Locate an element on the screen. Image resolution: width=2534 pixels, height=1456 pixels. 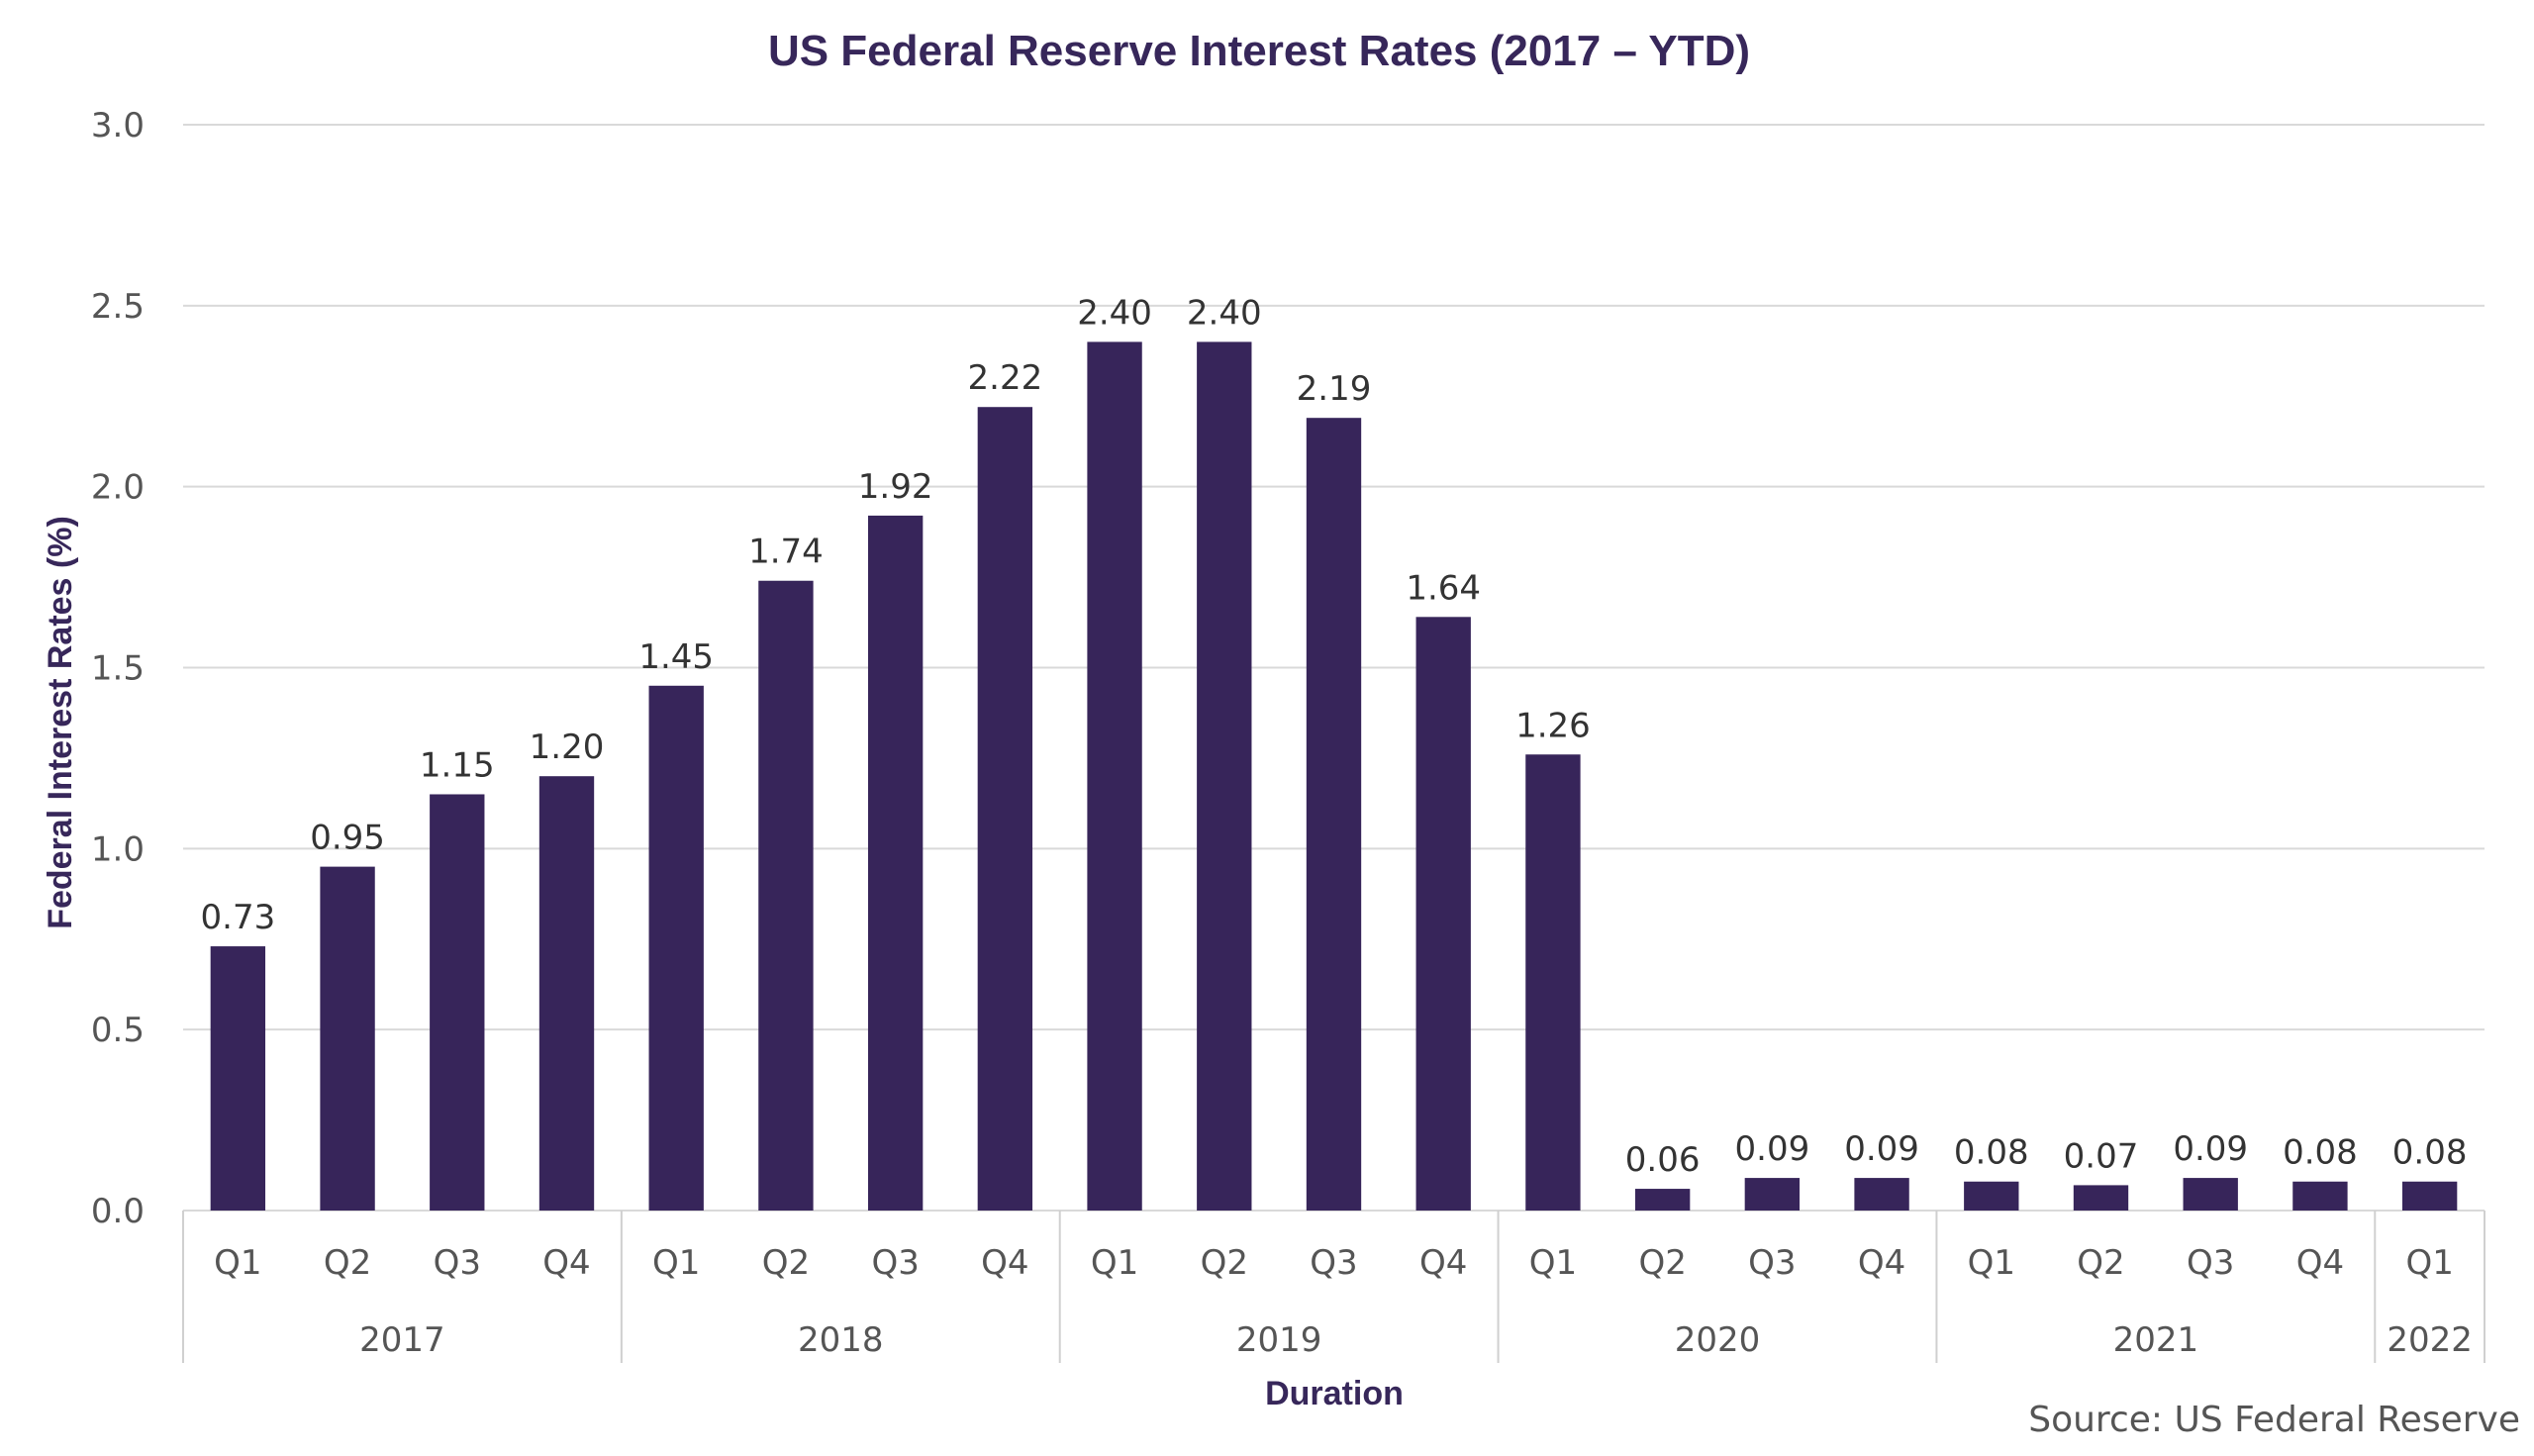
y-axis-title: Federal Interest Rates (%) is located at coordinates (61, 723).